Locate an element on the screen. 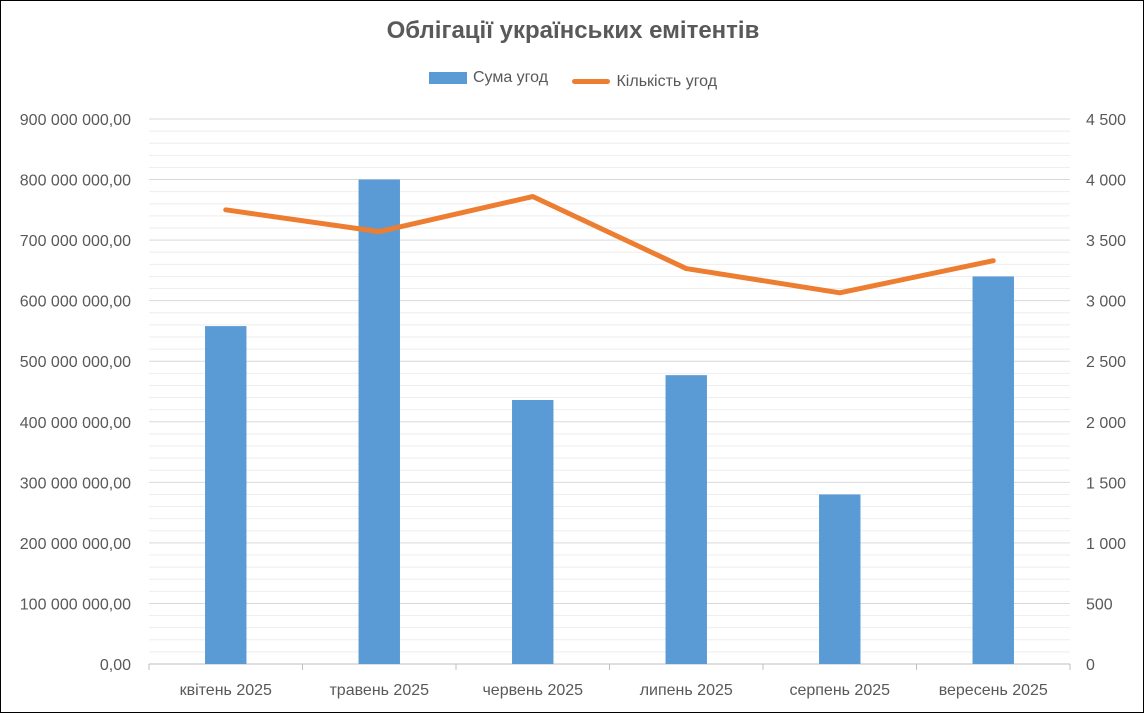  x-category-label: червень 2025 is located at coordinates (532, 690).